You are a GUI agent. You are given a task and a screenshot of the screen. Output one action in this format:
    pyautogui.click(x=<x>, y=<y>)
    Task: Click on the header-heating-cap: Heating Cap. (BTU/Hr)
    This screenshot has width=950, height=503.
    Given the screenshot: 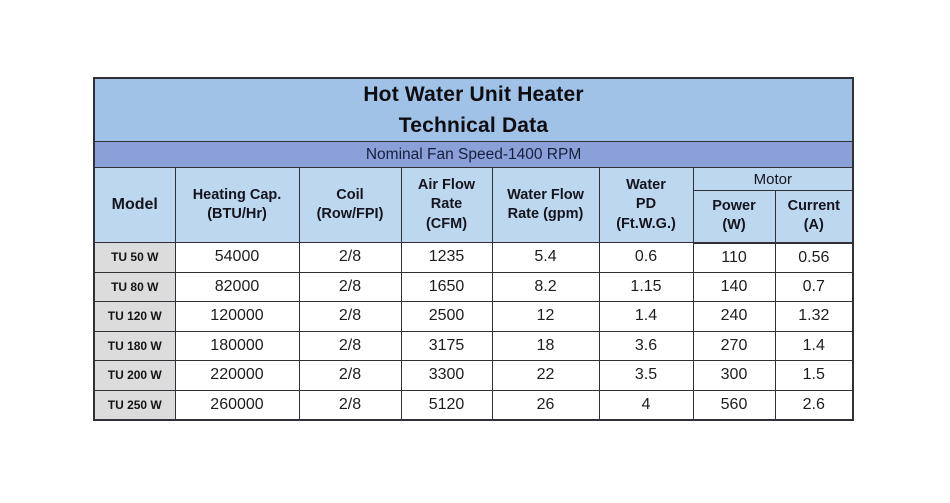 What is the action you would take?
    pyautogui.click(x=237, y=205)
    